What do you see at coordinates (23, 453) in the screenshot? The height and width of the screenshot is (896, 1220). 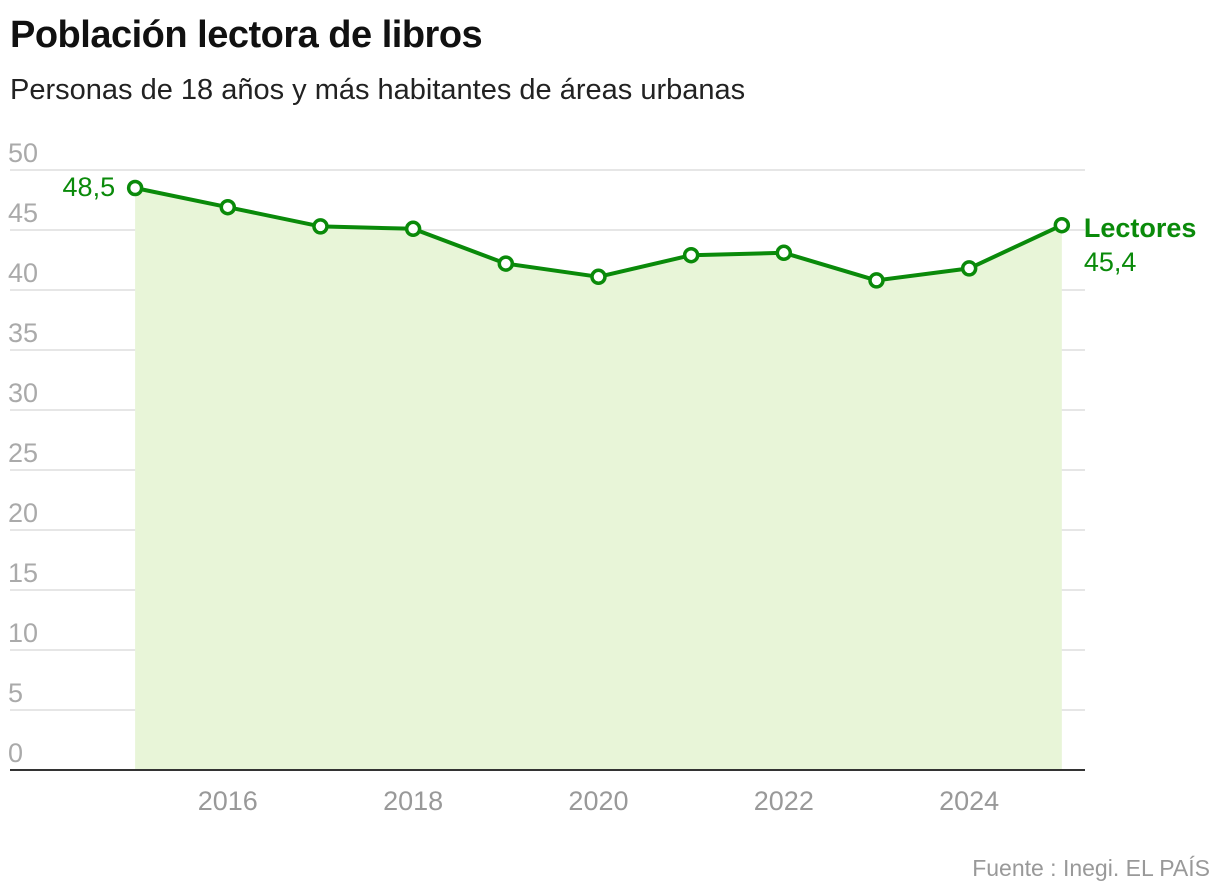 I see `y-tick-label-25: 25` at bounding box center [23, 453].